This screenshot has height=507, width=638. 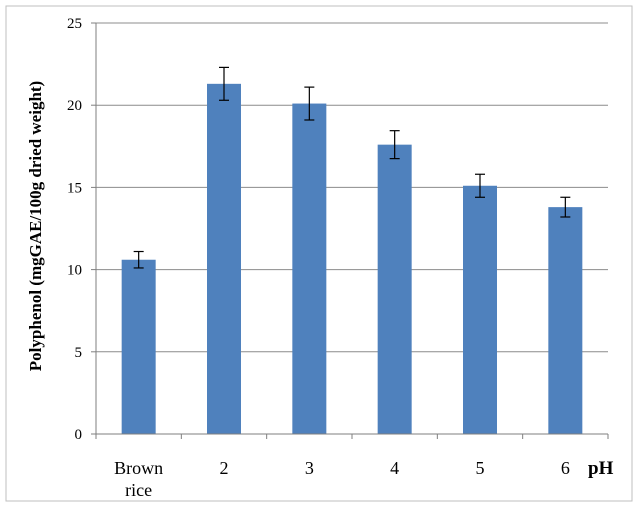 I want to click on x-tick-label-line: 3, so click(x=309, y=468).